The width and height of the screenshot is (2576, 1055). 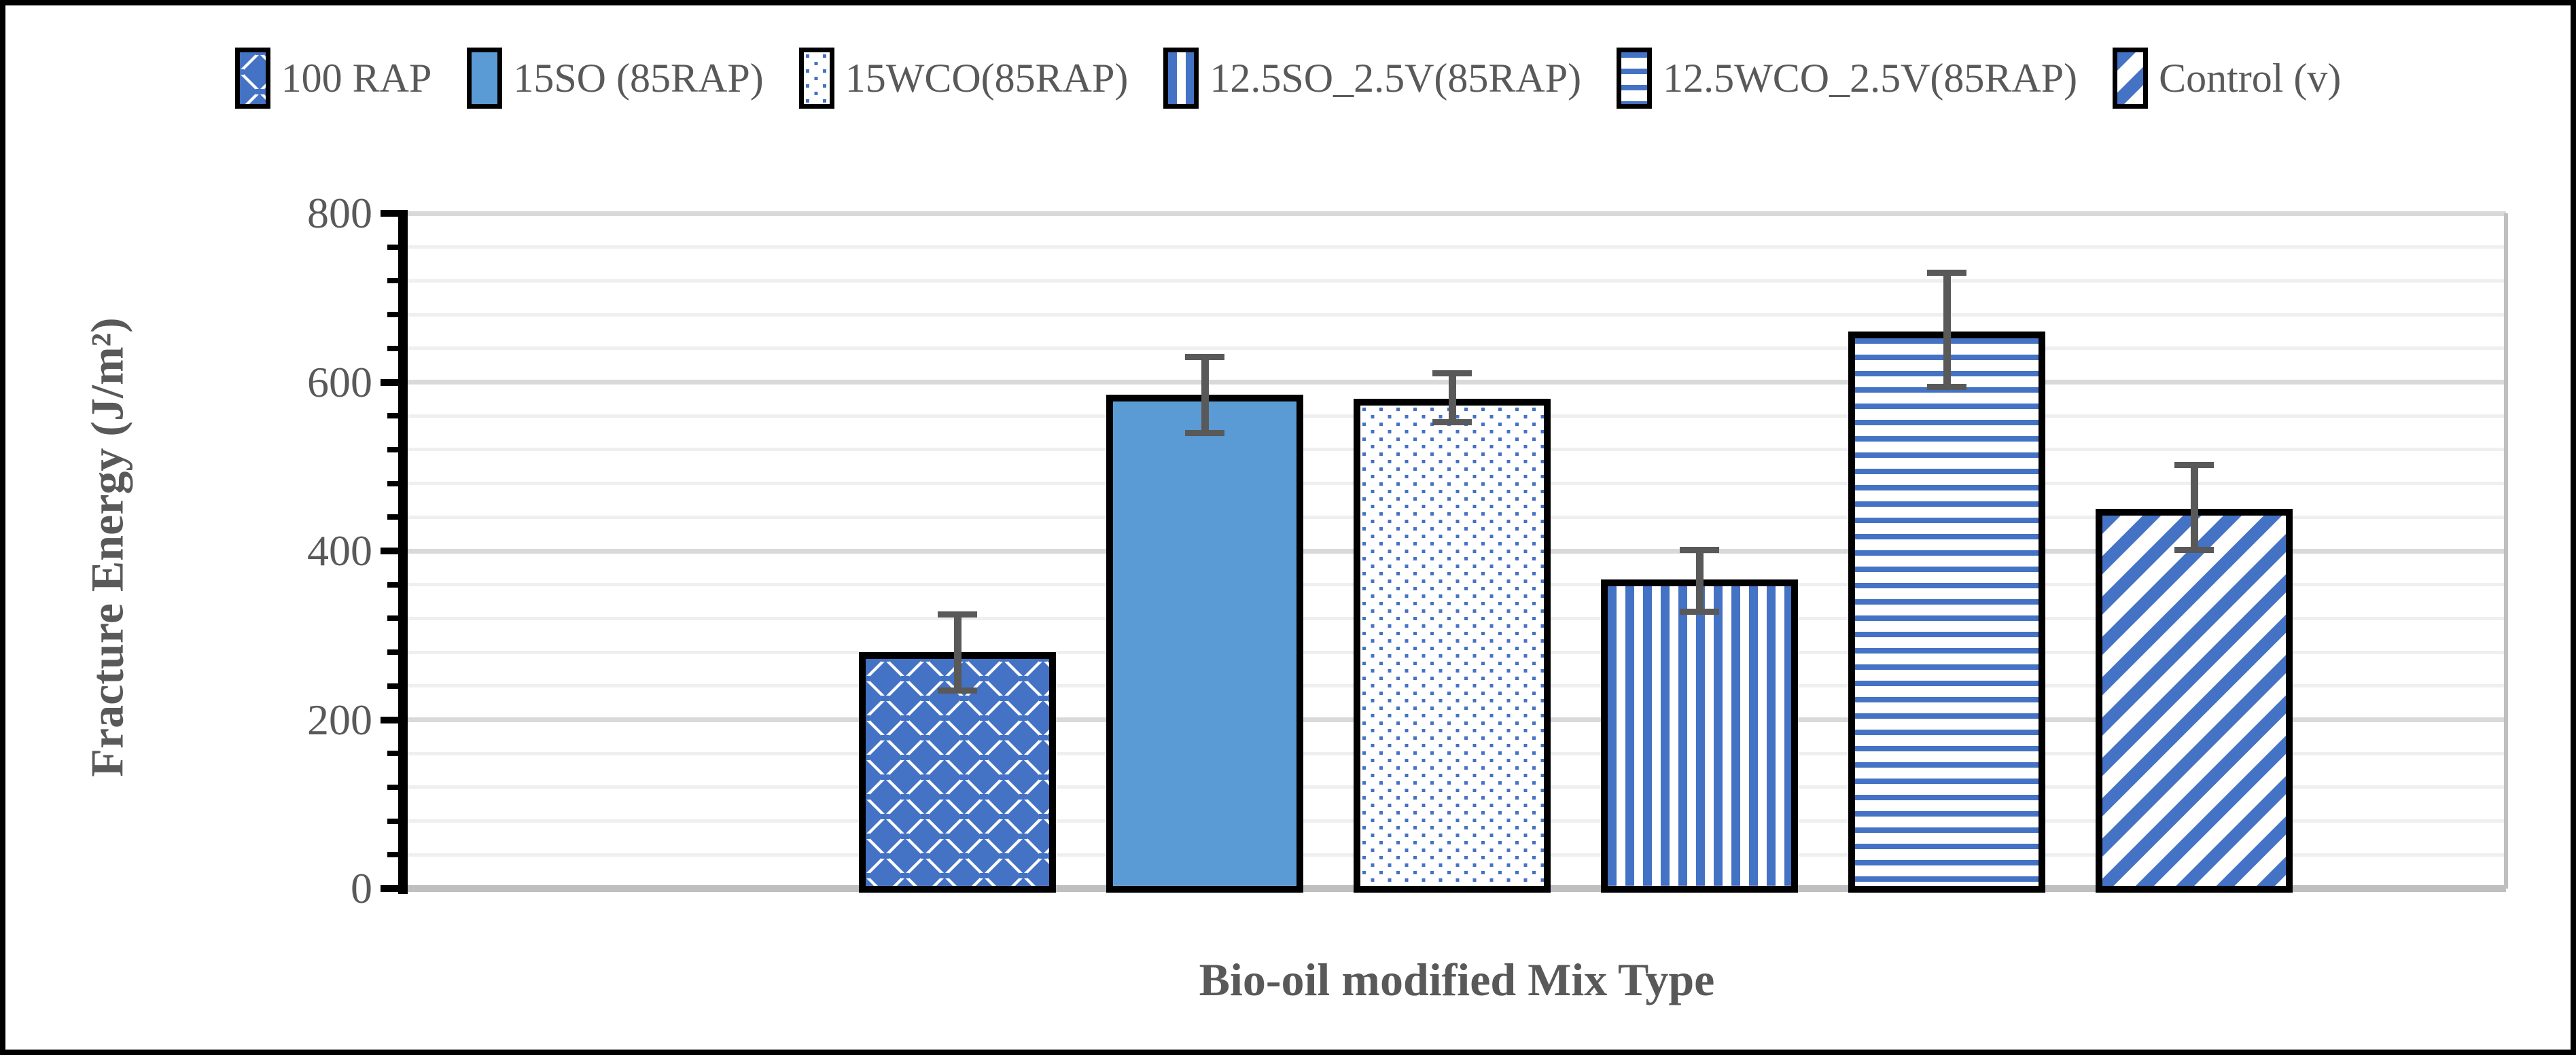 What do you see at coordinates (107, 547) in the screenshot?
I see `y-axis-title: Fracture Energy (J/m²)` at bounding box center [107, 547].